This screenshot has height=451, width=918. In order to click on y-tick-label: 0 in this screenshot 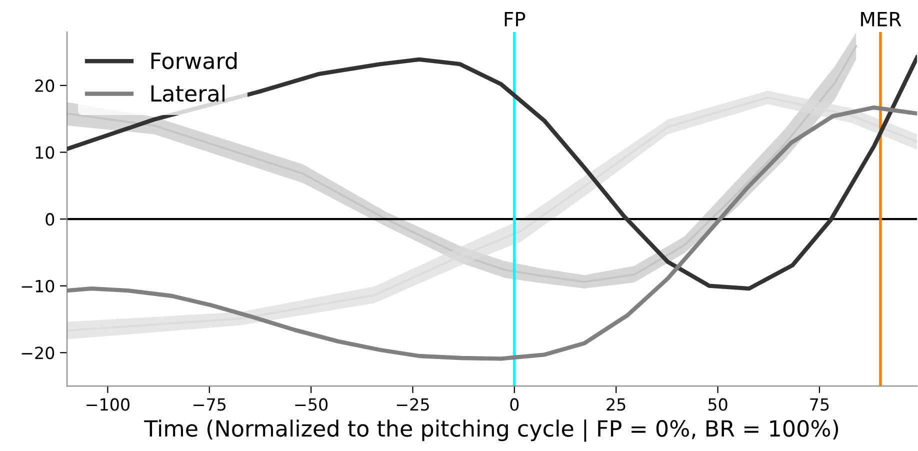, I will do `click(50, 219)`.